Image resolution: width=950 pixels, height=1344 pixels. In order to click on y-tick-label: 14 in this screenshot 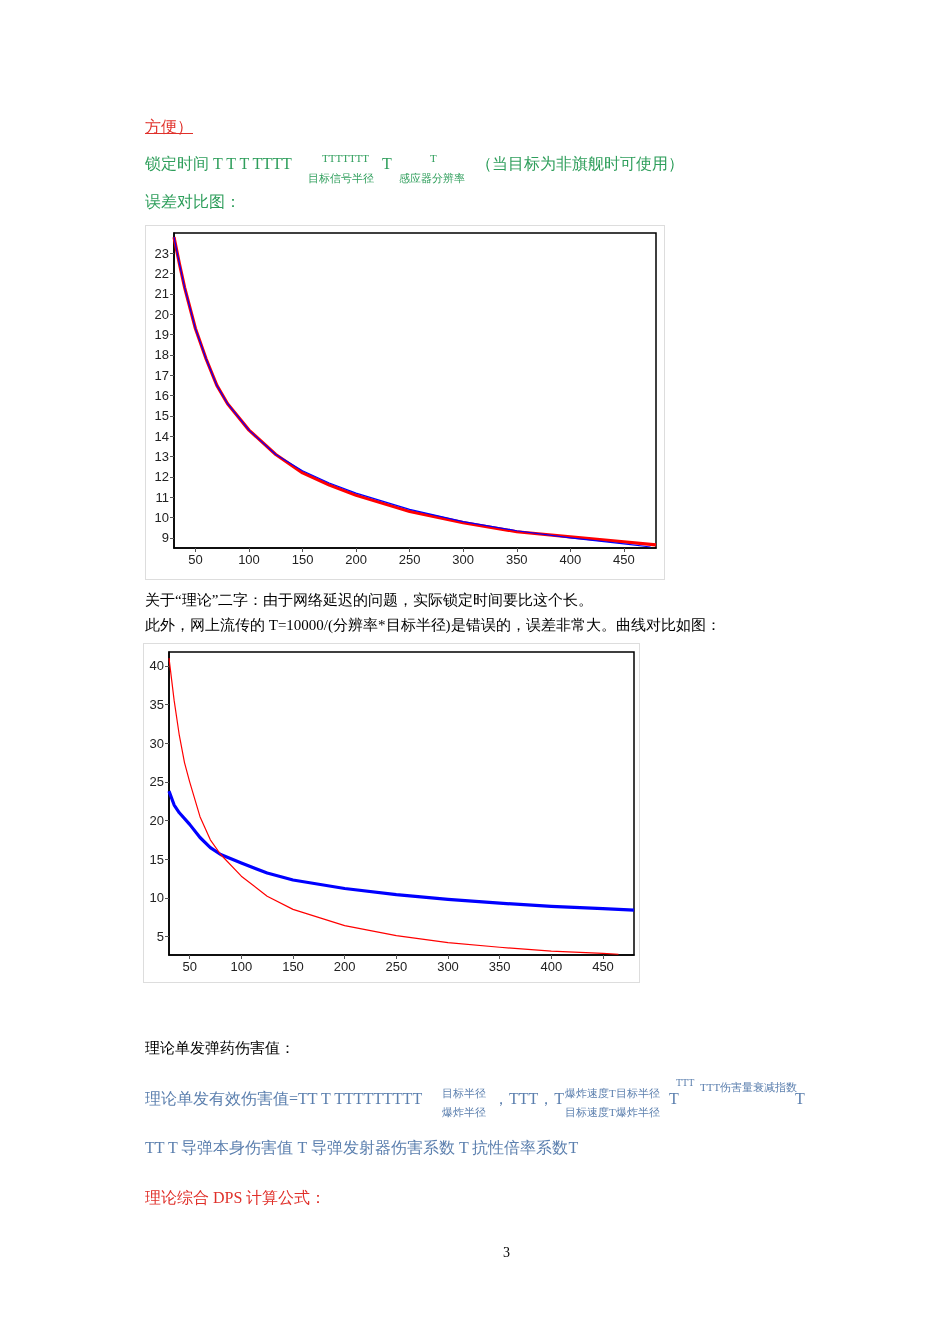, I will do `click(161, 436)`.